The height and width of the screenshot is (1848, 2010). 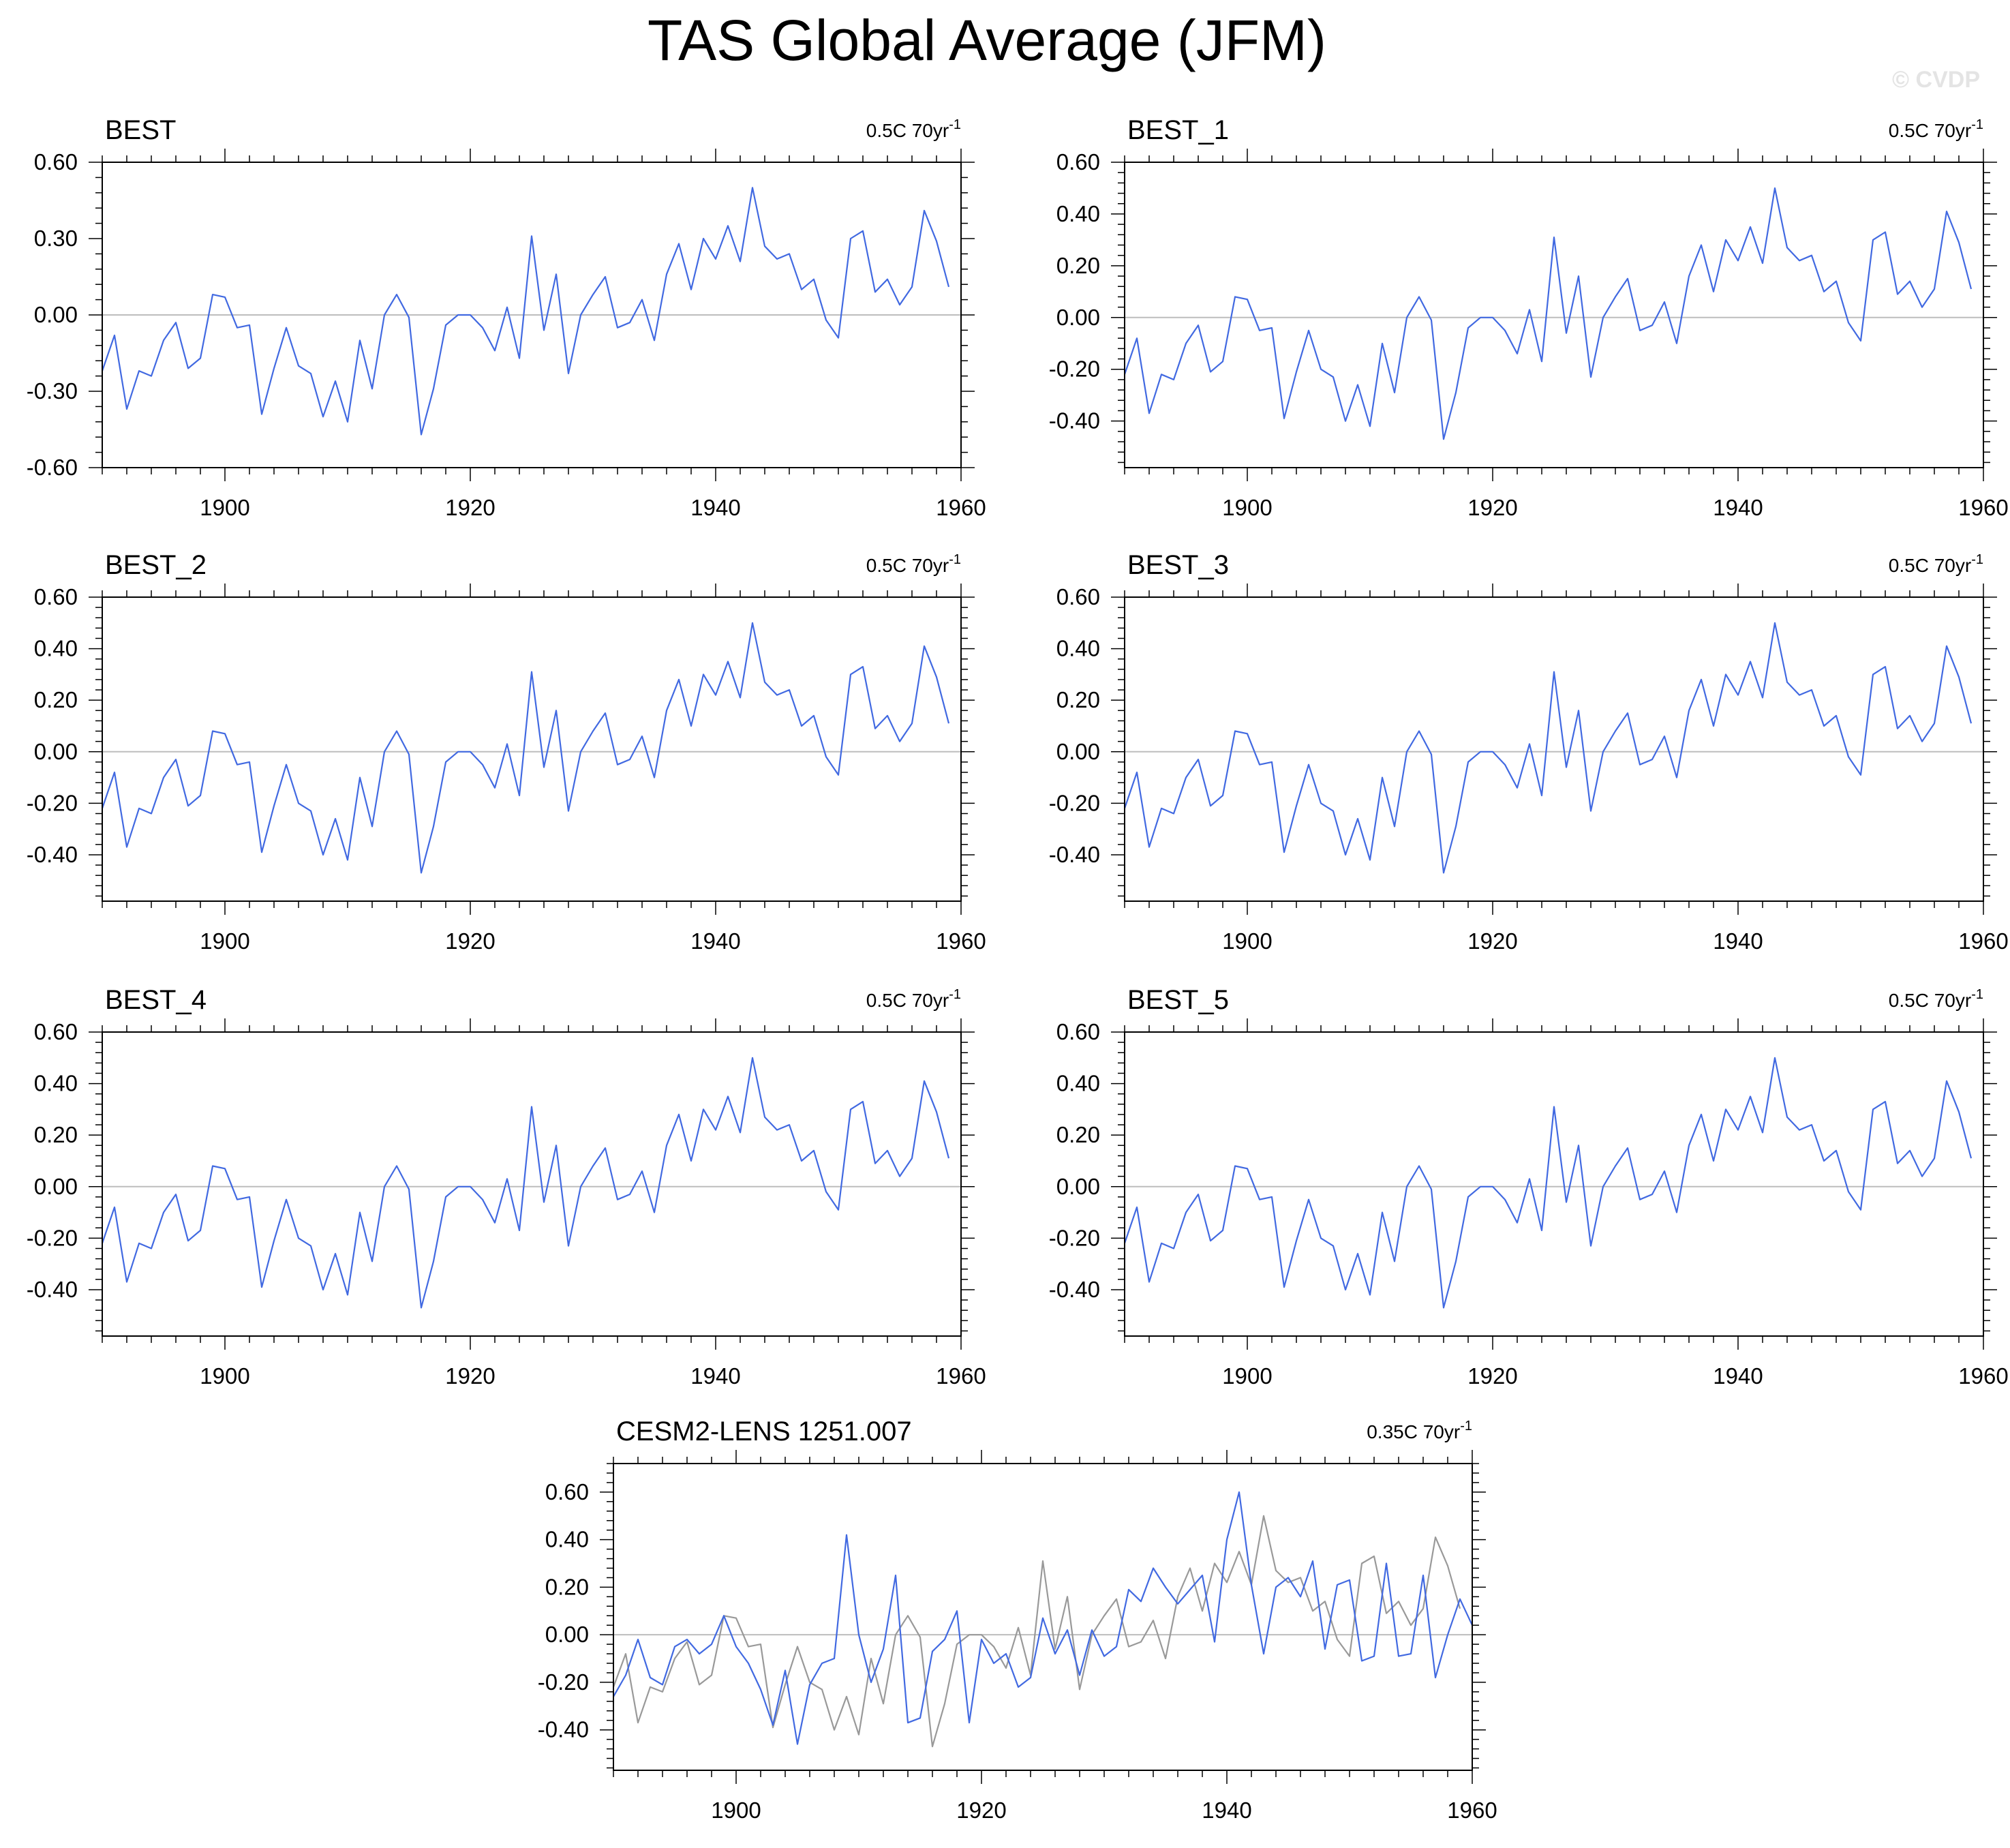 What do you see at coordinates (140, 130) in the screenshot?
I see `panel-title: BEST` at bounding box center [140, 130].